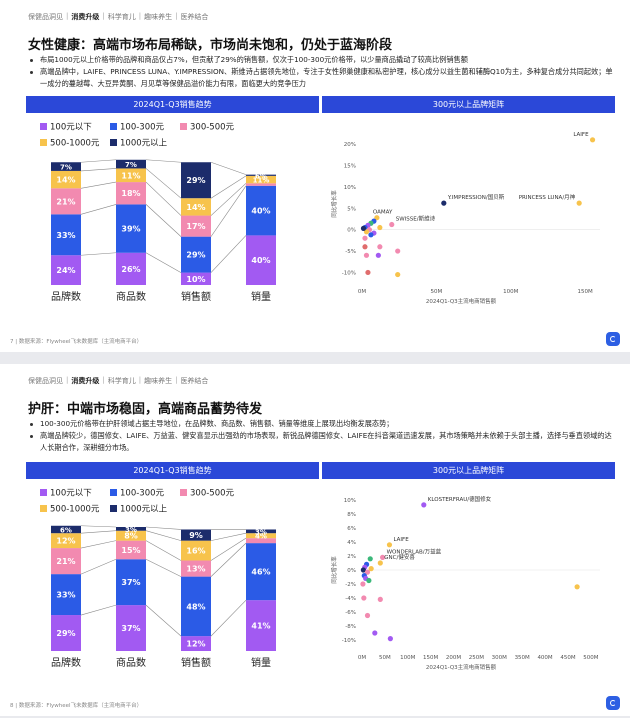 The image size is (630, 718). Describe the element at coordinates (130, 193) in the screenshot. I see `bar-data-label: 18%` at that location.